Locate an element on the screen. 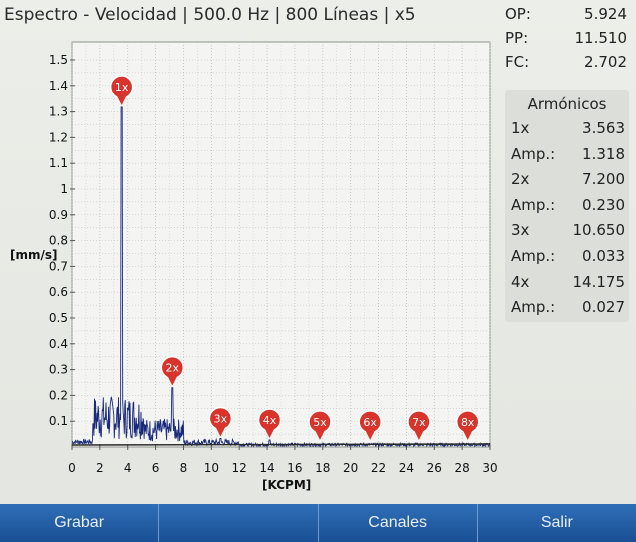 The image size is (636, 542). marker-label: 5x is located at coordinates (320, 422).